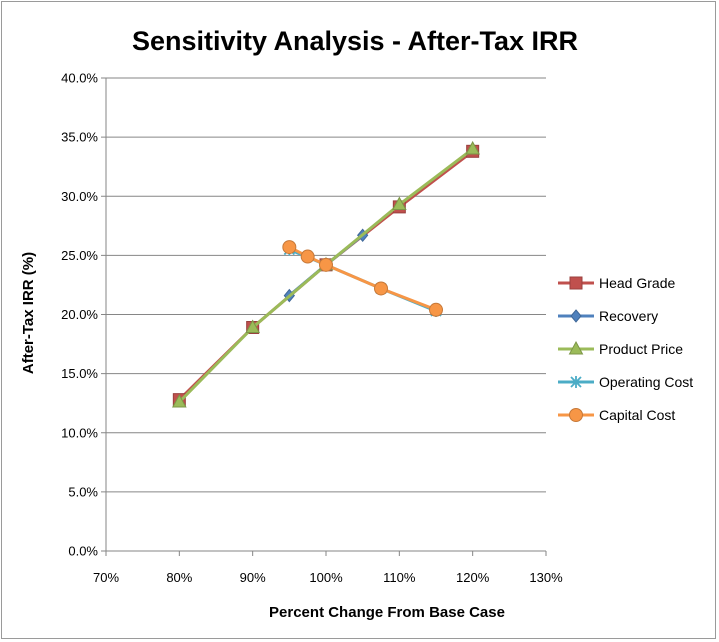  I want to click on y-tick-label: 0.0%, so click(83, 551).